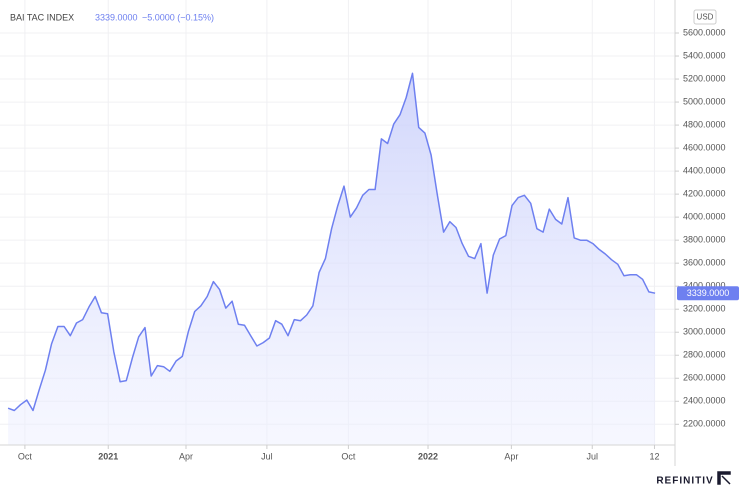 This screenshot has width=740, height=493. I want to click on last-value-badge, so click(708, 293).